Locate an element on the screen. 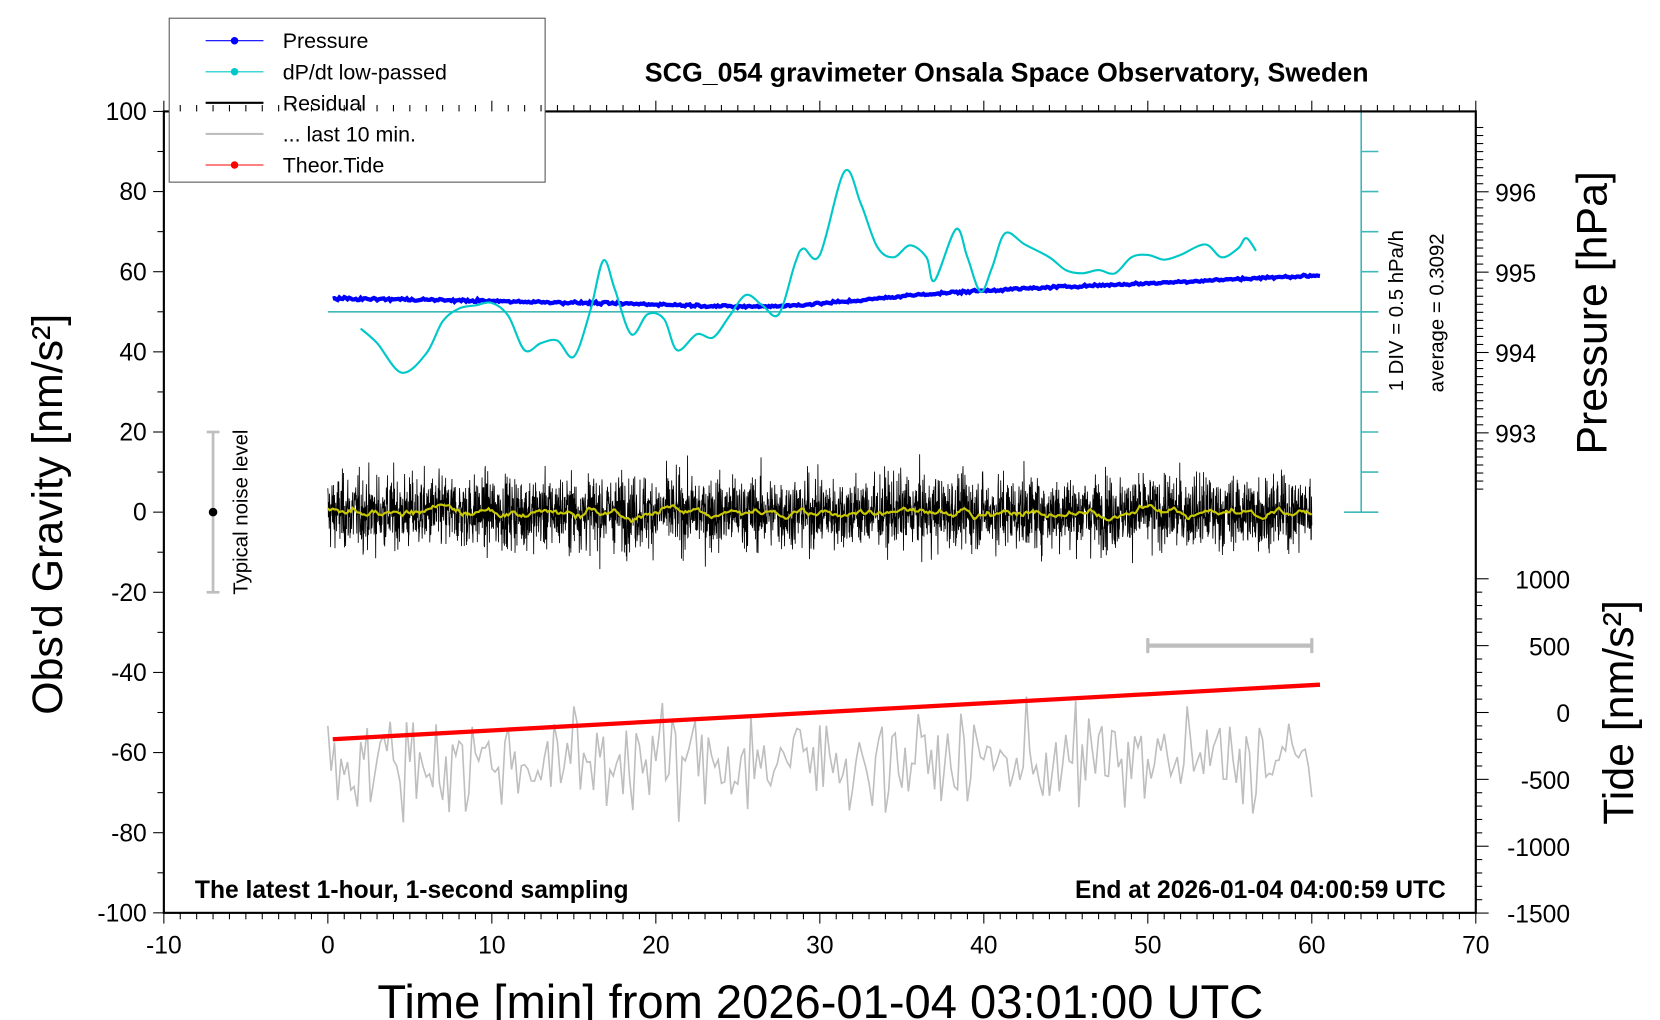 The image size is (1660, 1020). x-tick-label: 50 is located at coordinates (1147, 946).